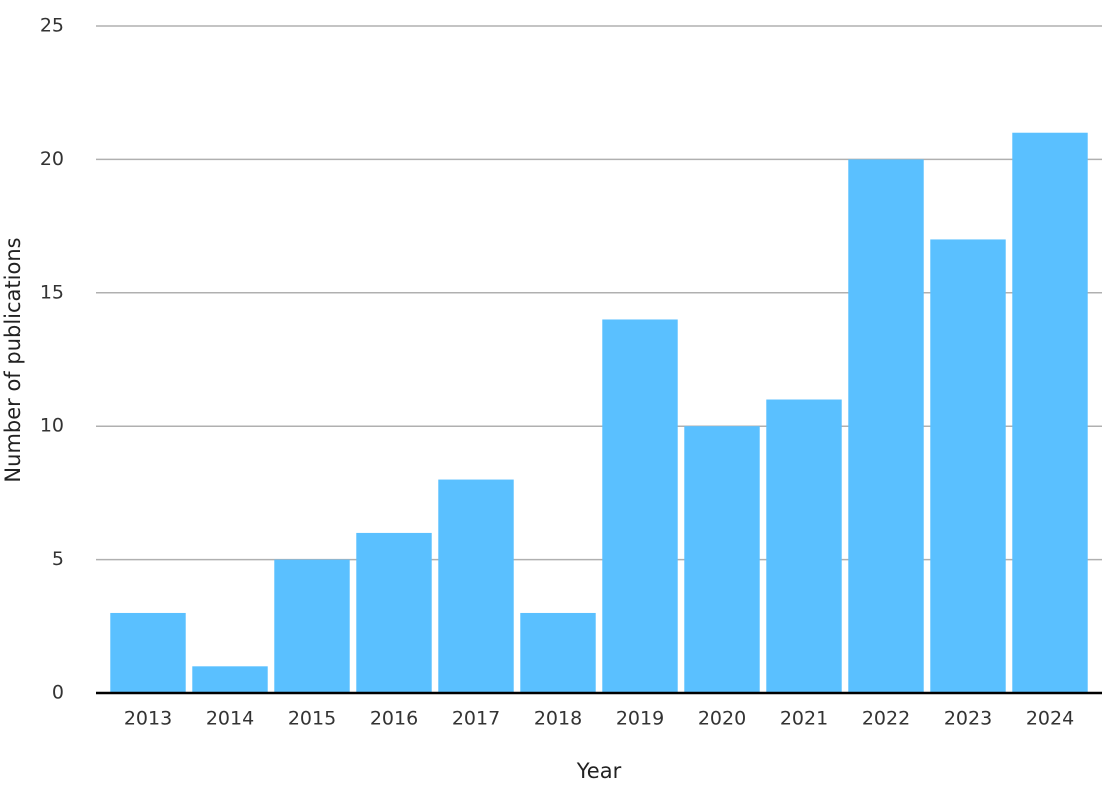  I want to click on x-tick-label: 2024, so click(1050, 719).